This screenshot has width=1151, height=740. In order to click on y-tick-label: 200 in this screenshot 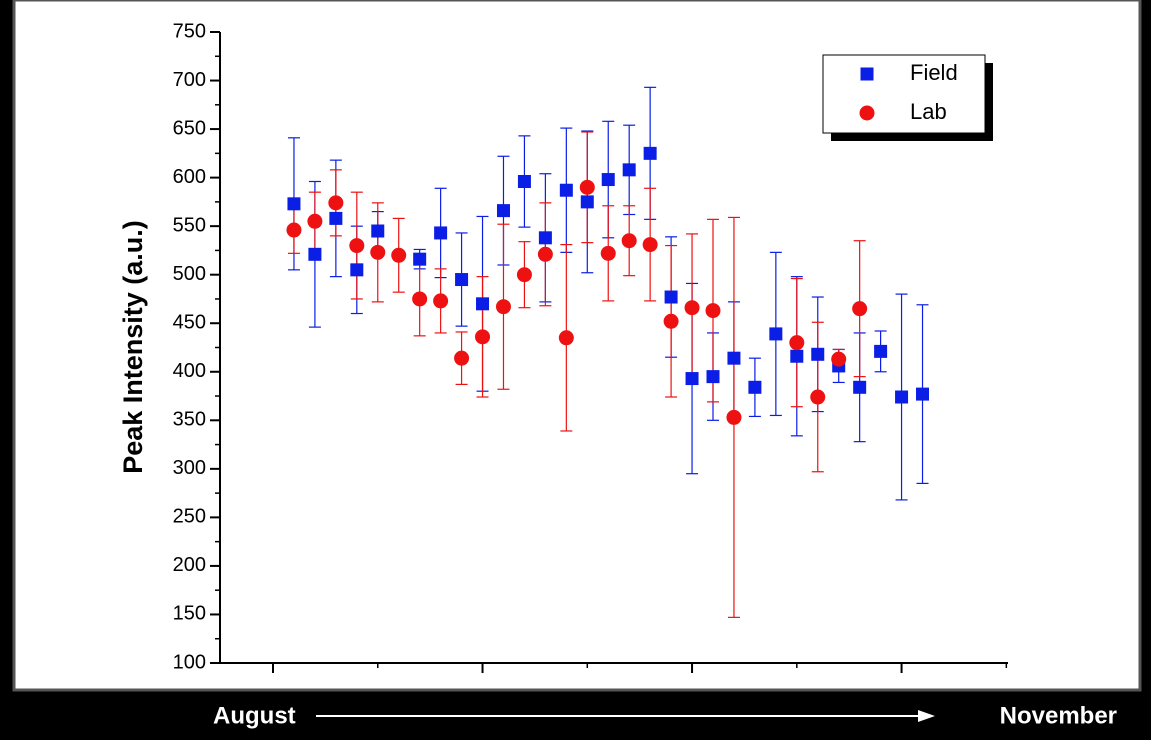, I will do `click(189, 565)`.